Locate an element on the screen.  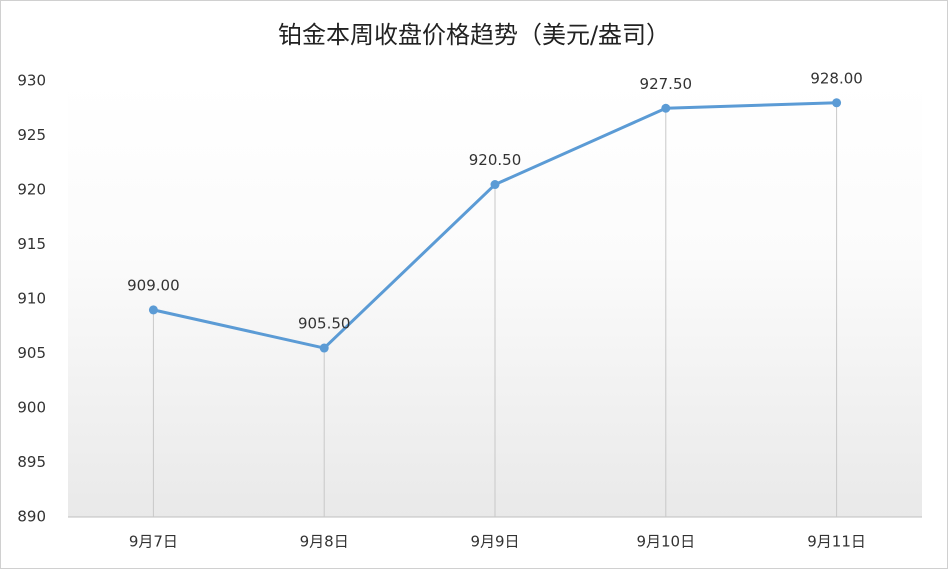
y-tick-label: 920 is located at coordinates (31, 190).